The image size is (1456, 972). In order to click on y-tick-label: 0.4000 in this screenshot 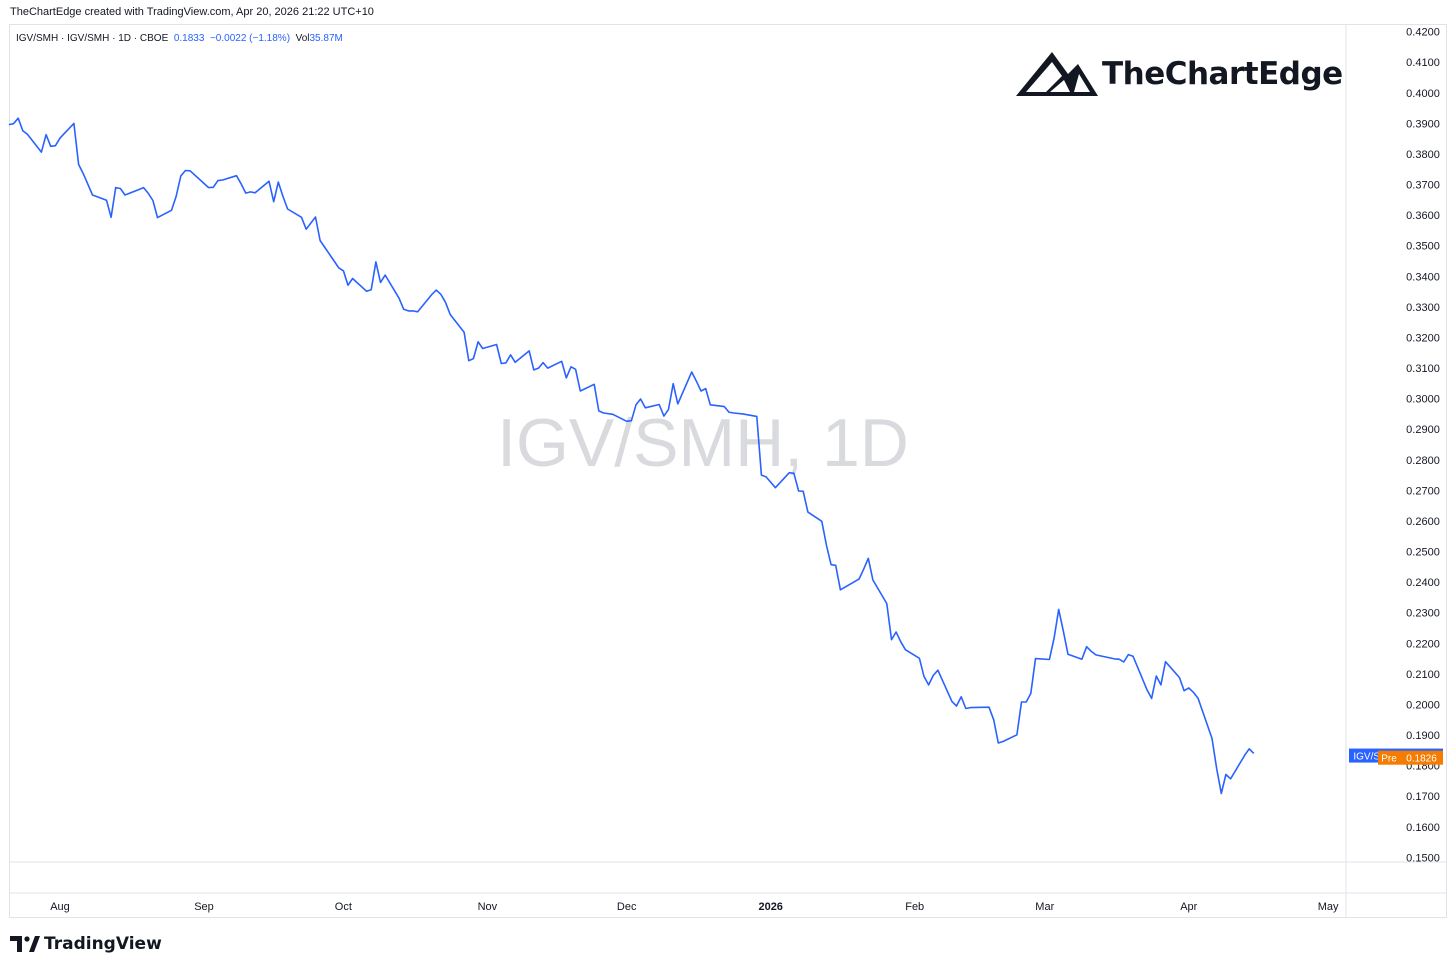, I will do `click(1423, 94)`.